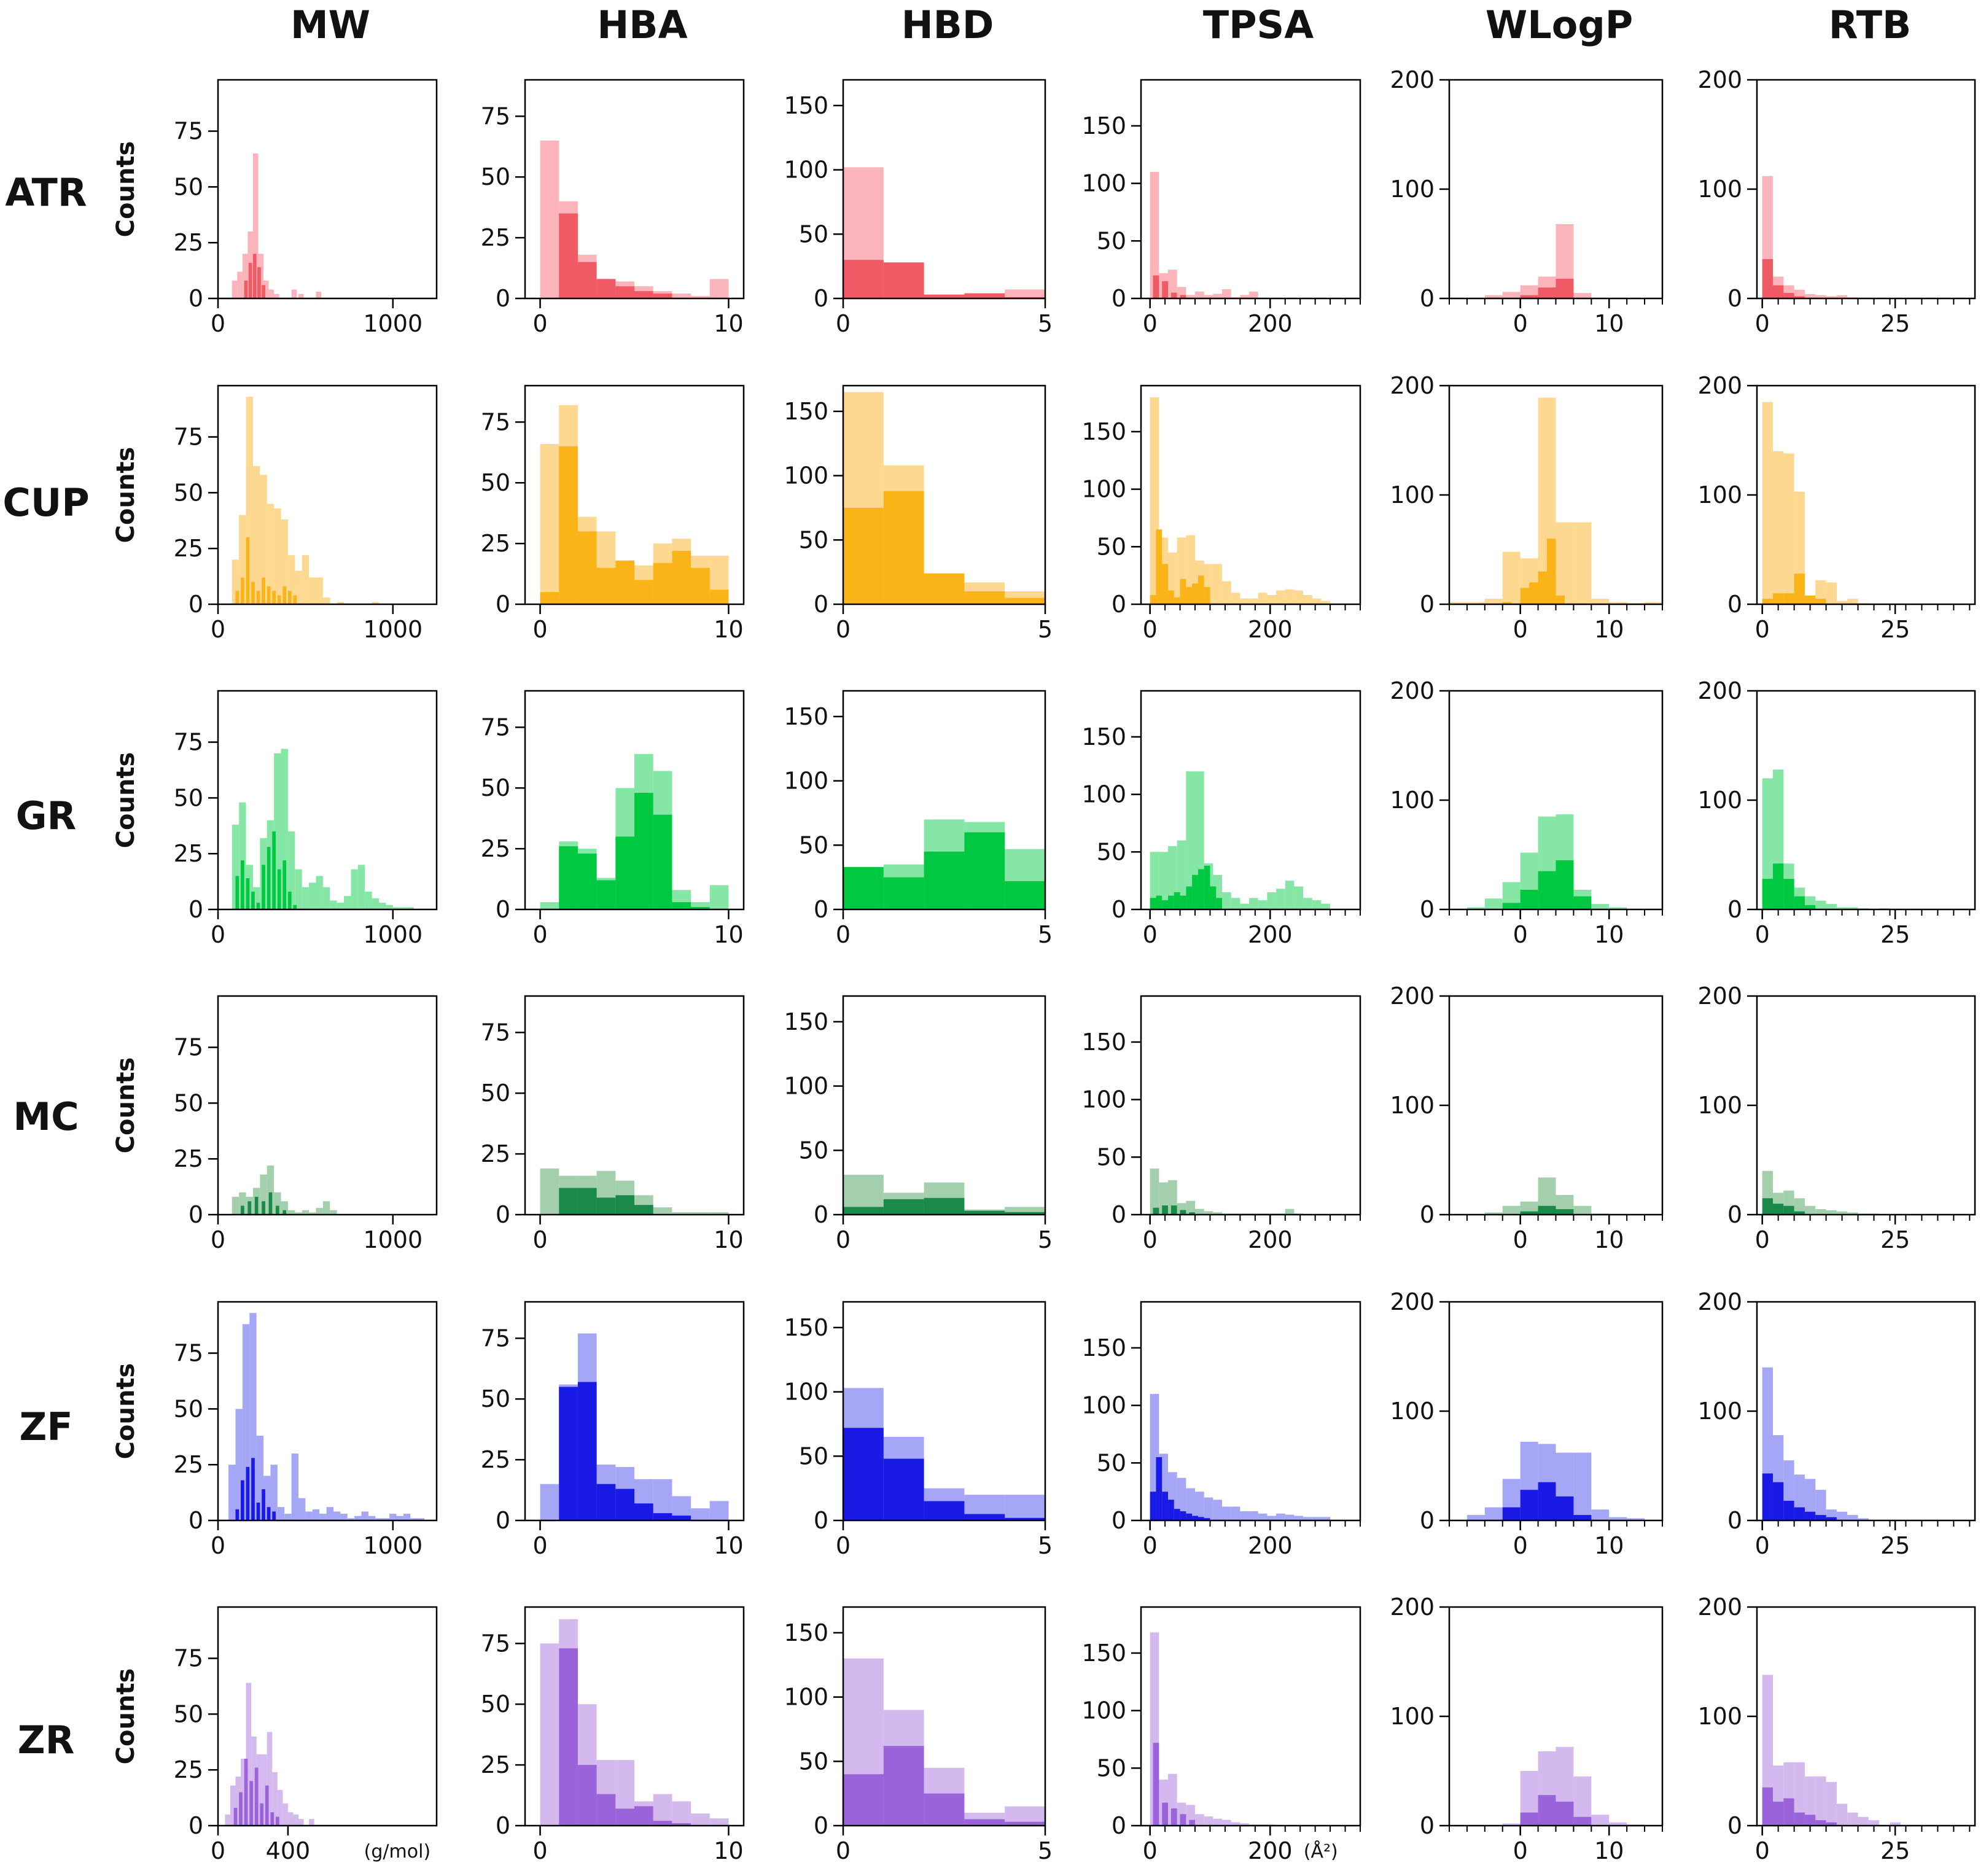 The height and width of the screenshot is (1876, 1986). I want to click on panel-mc-tpsa: 0 200 0 50 100 150, so click(1221, 1124).